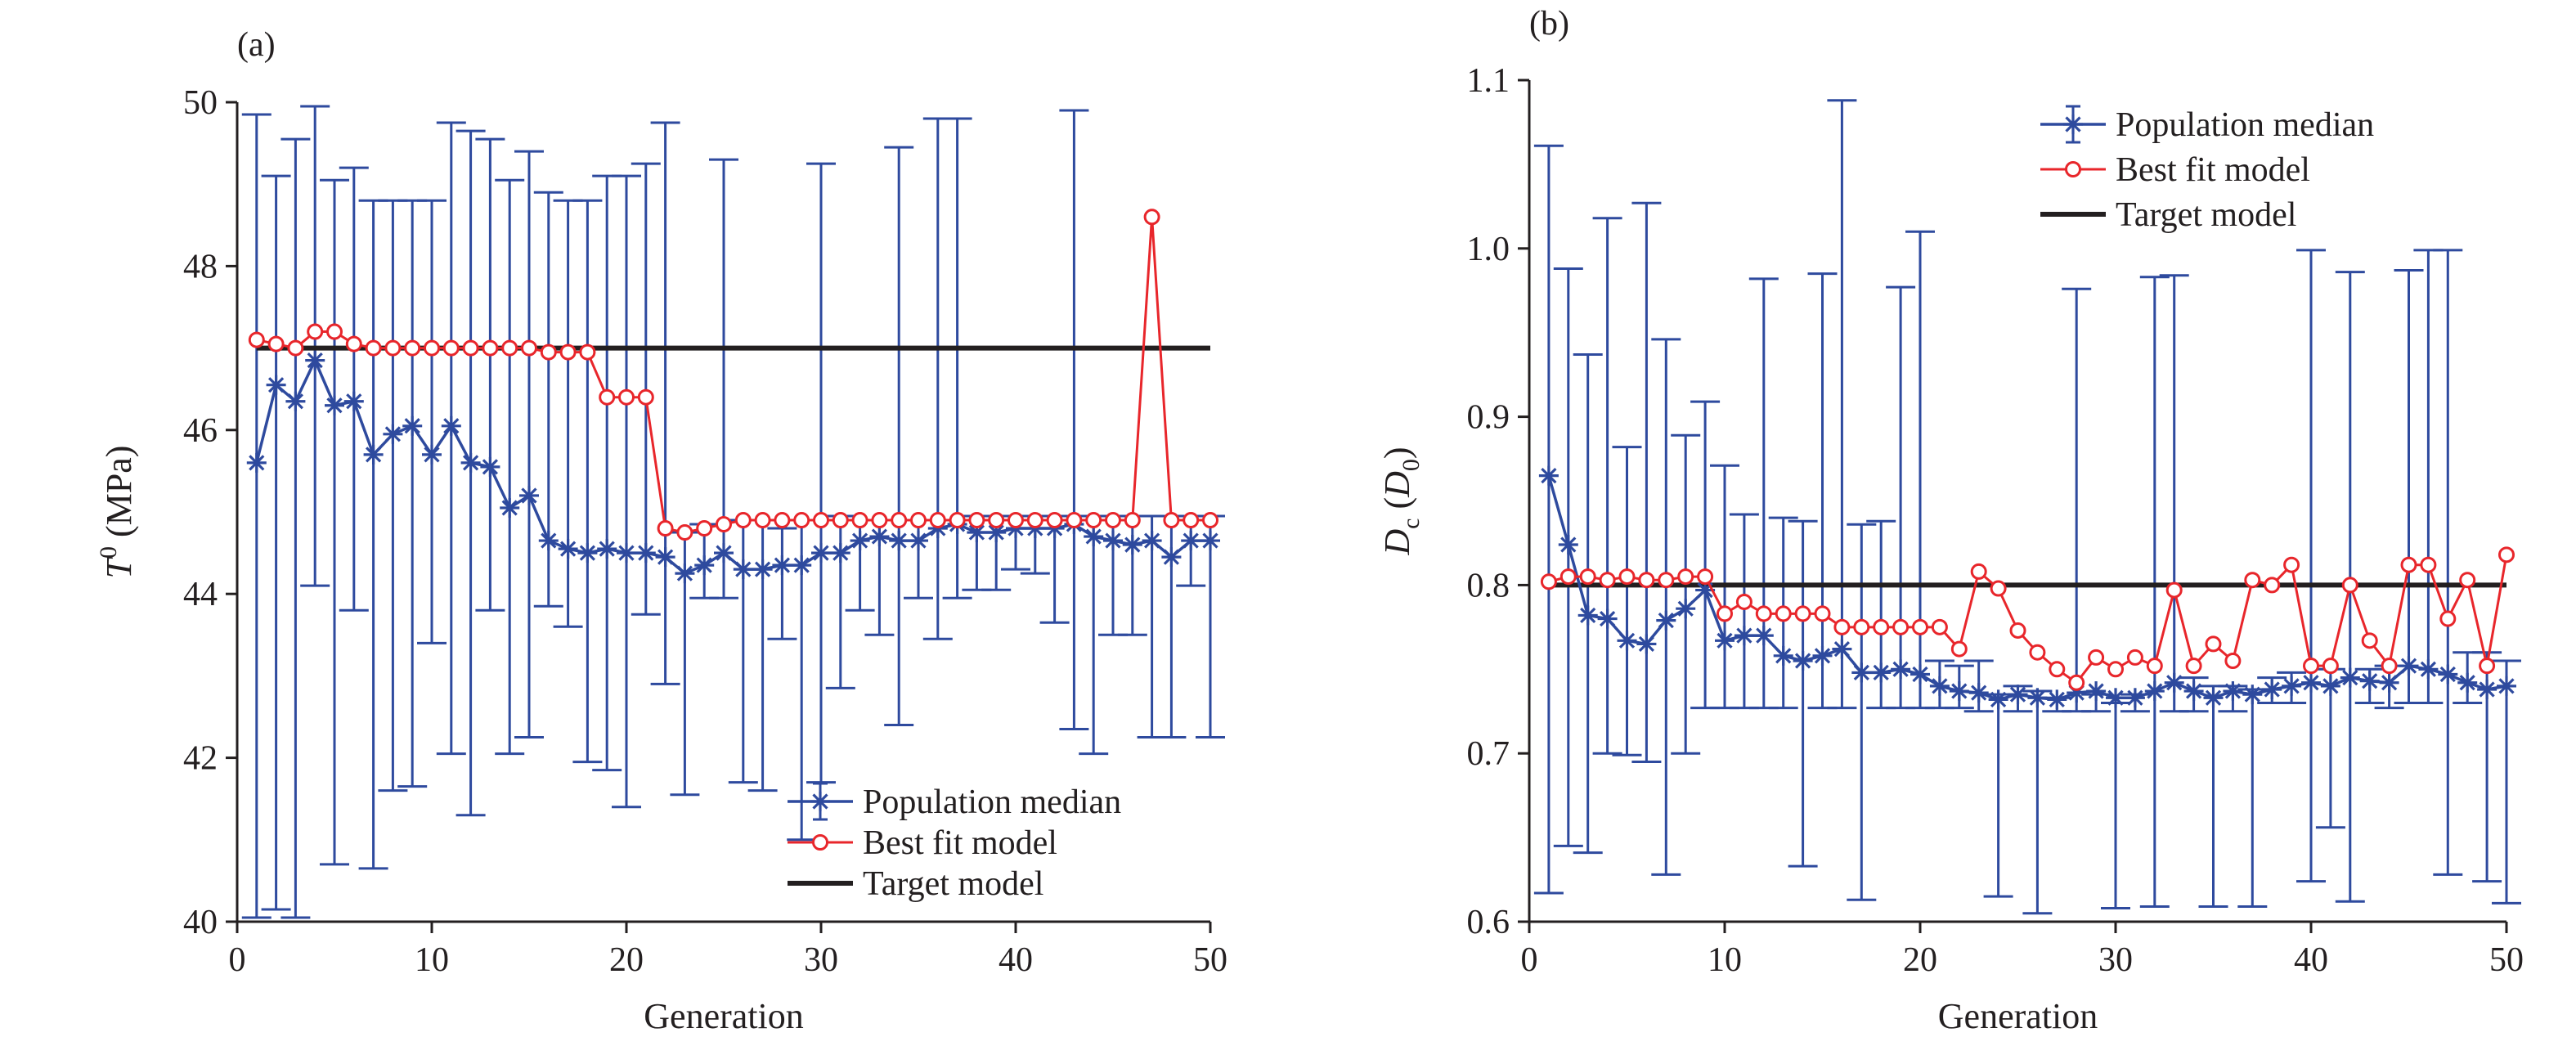 The image size is (2576, 1046). Describe the element at coordinates (1016, 960) in the screenshot. I see `x-tick-label: 40` at that location.